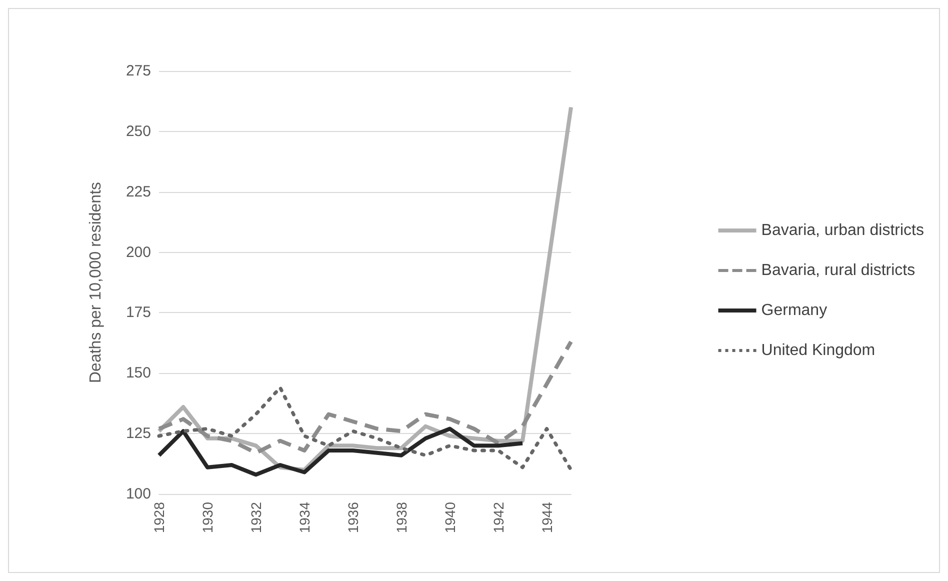  I want to click on y-tick-label: 150, so click(138, 373).